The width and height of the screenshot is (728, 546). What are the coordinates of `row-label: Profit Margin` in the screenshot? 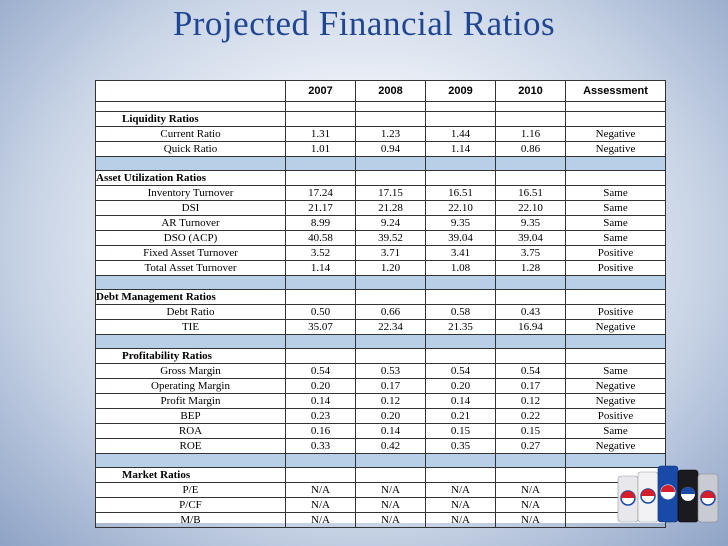 It's located at (190, 401).